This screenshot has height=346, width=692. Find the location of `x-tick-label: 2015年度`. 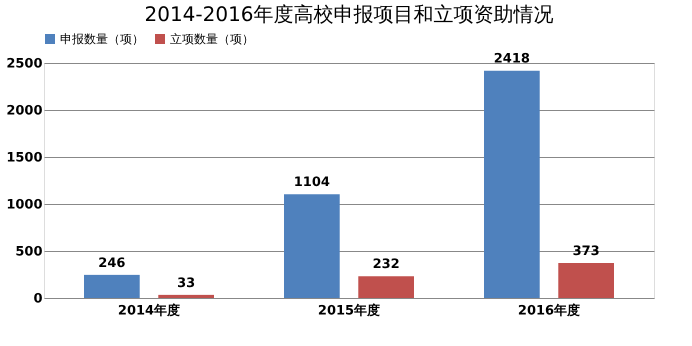

x-tick-label: 2015年度 is located at coordinates (349, 310).